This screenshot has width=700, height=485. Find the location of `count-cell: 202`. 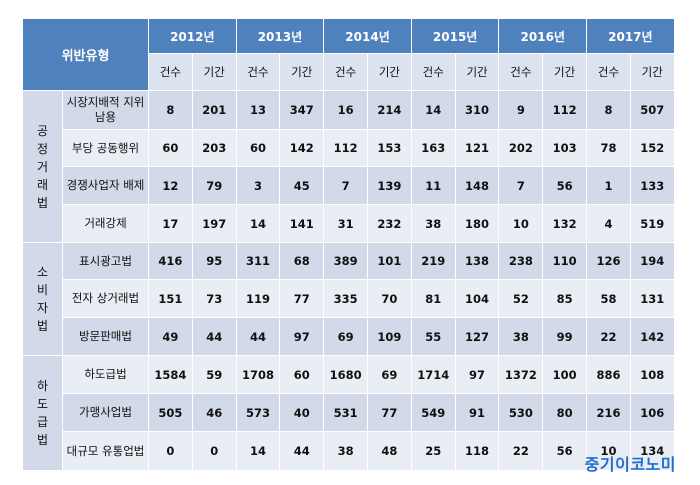

count-cell: 202 is located at coordinates (521, 148).